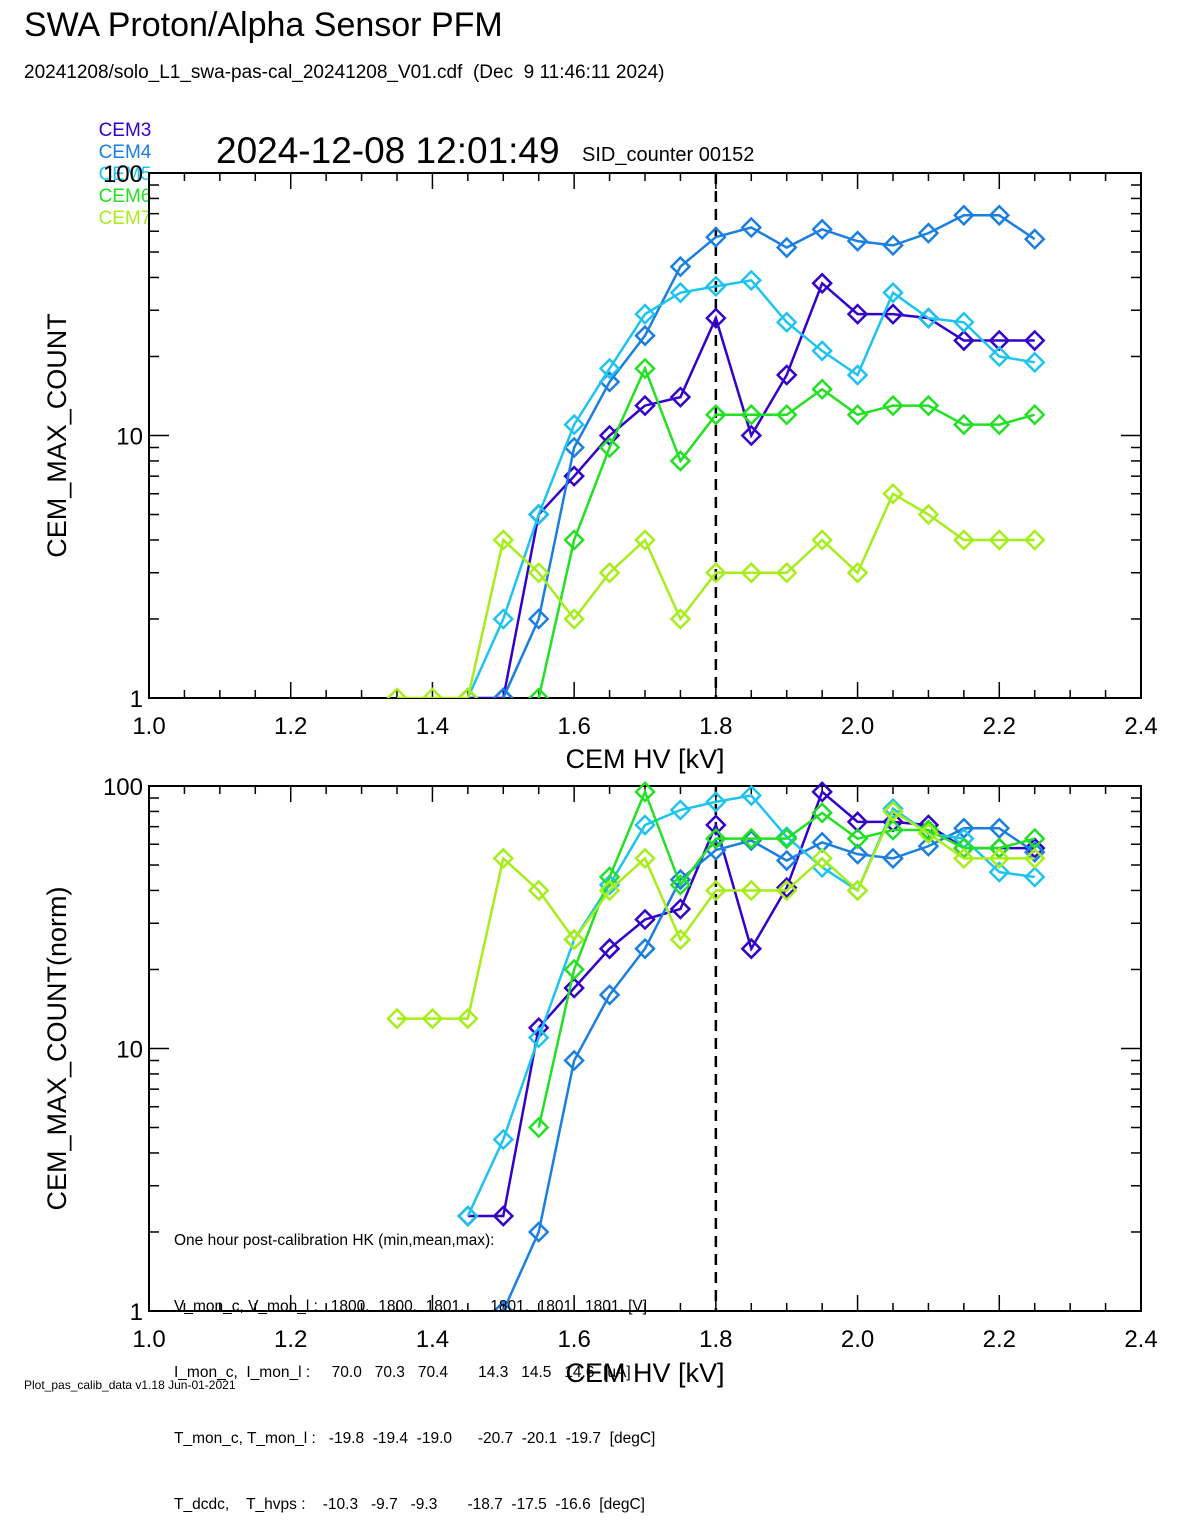  I want to click on series-cem5, so click(751, 483).